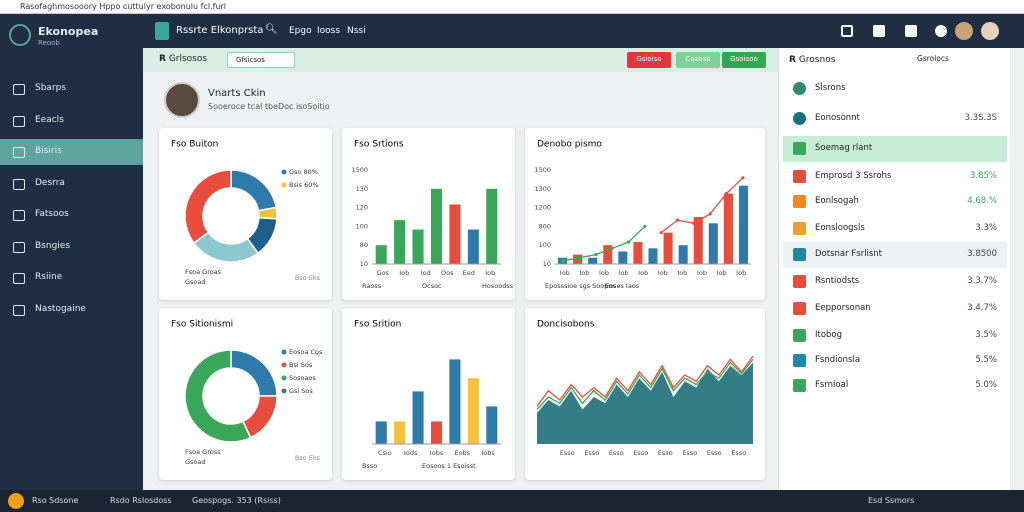  What do you see at coordinates (895, 229) in the screenshot?
I see `panel-item: Eonsloogsls 3.3%` at bounding box center [895, 229].